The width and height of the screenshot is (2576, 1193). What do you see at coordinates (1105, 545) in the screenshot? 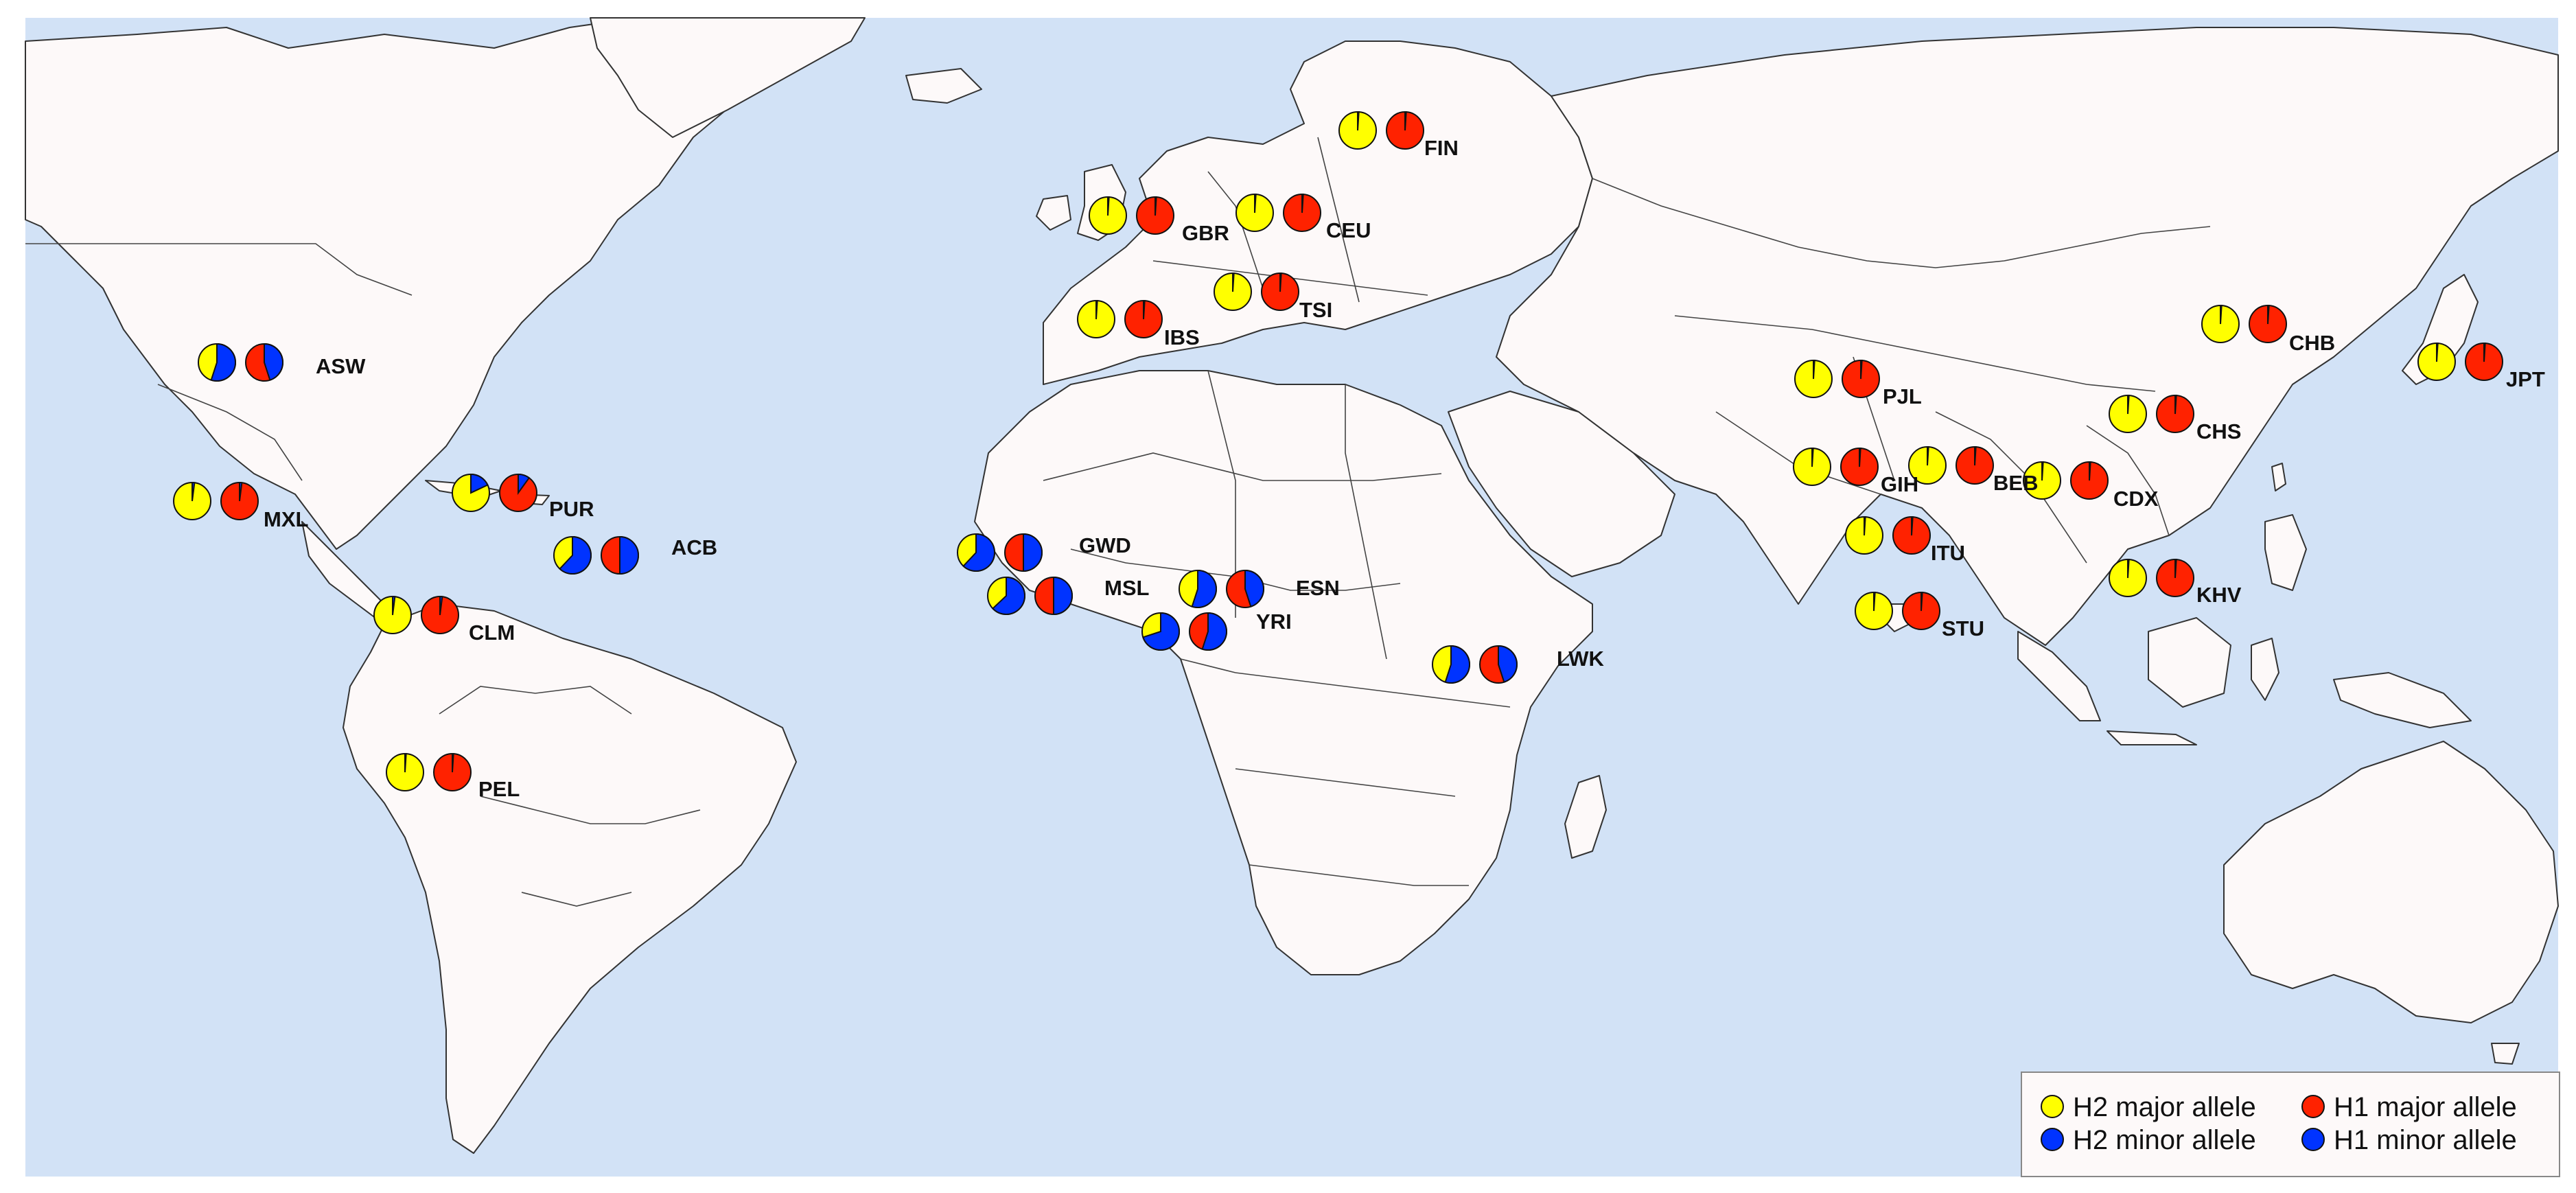
I see `gwd-label: GWD` at bounding box center [1105, 545].